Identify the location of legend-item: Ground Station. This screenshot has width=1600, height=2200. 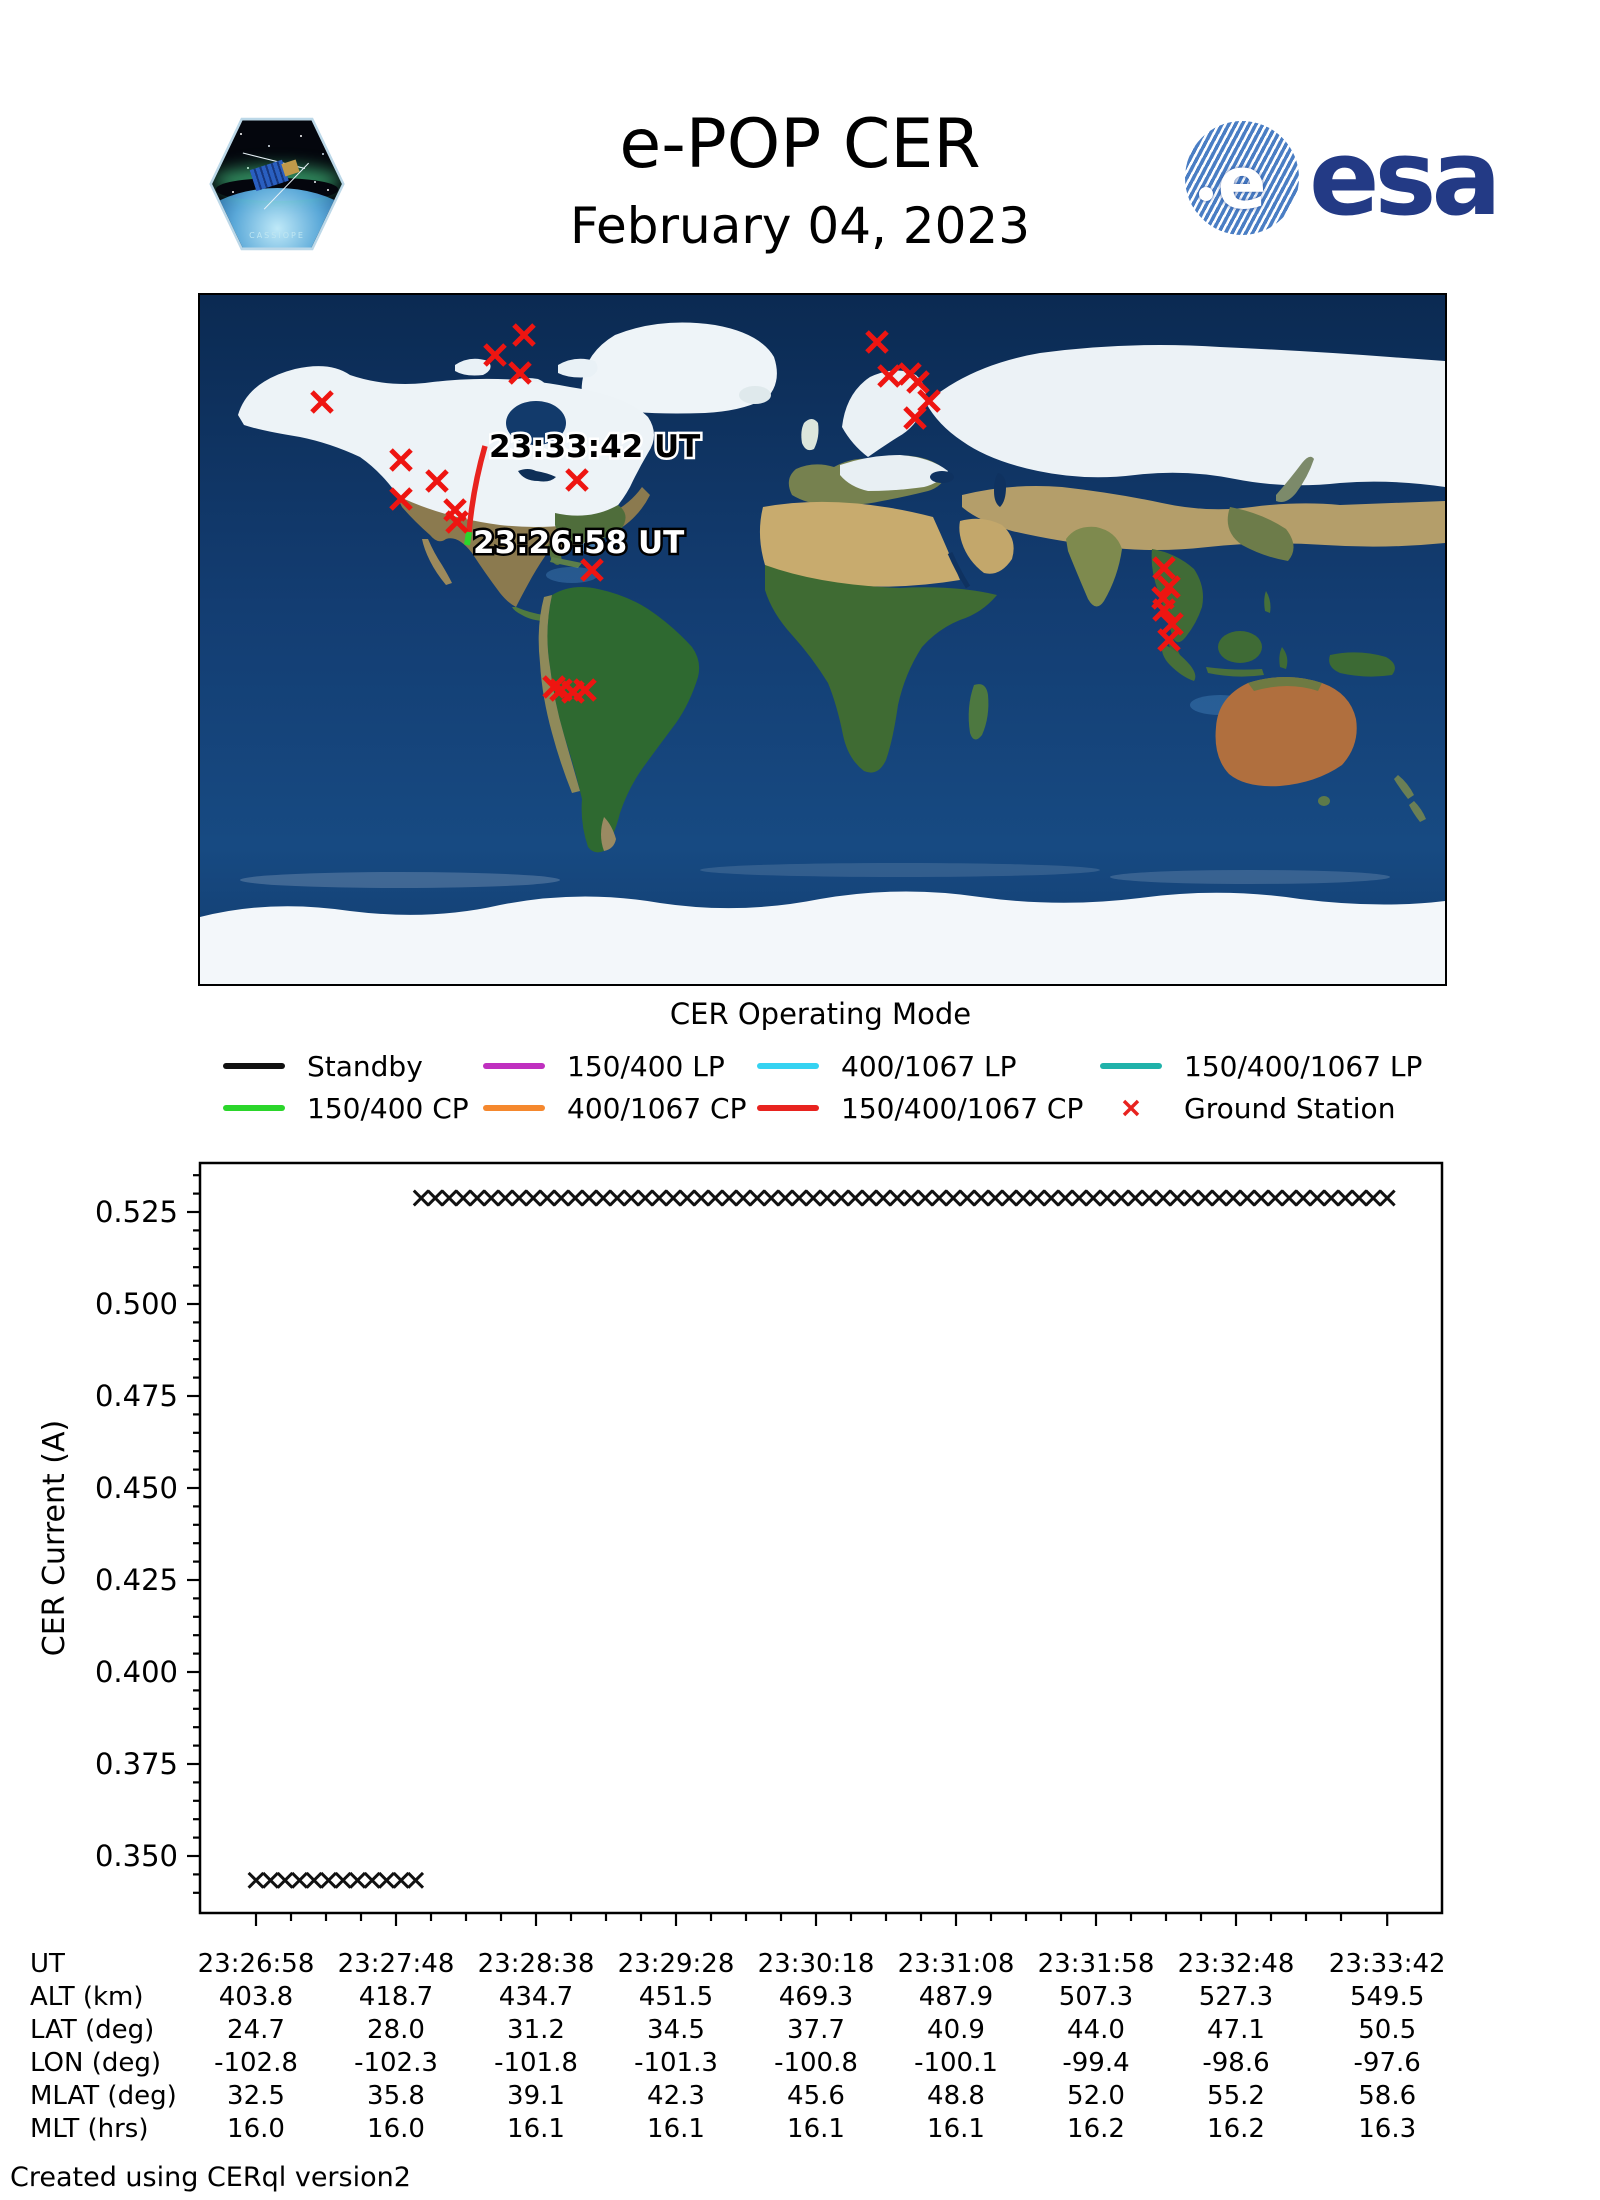
(1248, 1108).